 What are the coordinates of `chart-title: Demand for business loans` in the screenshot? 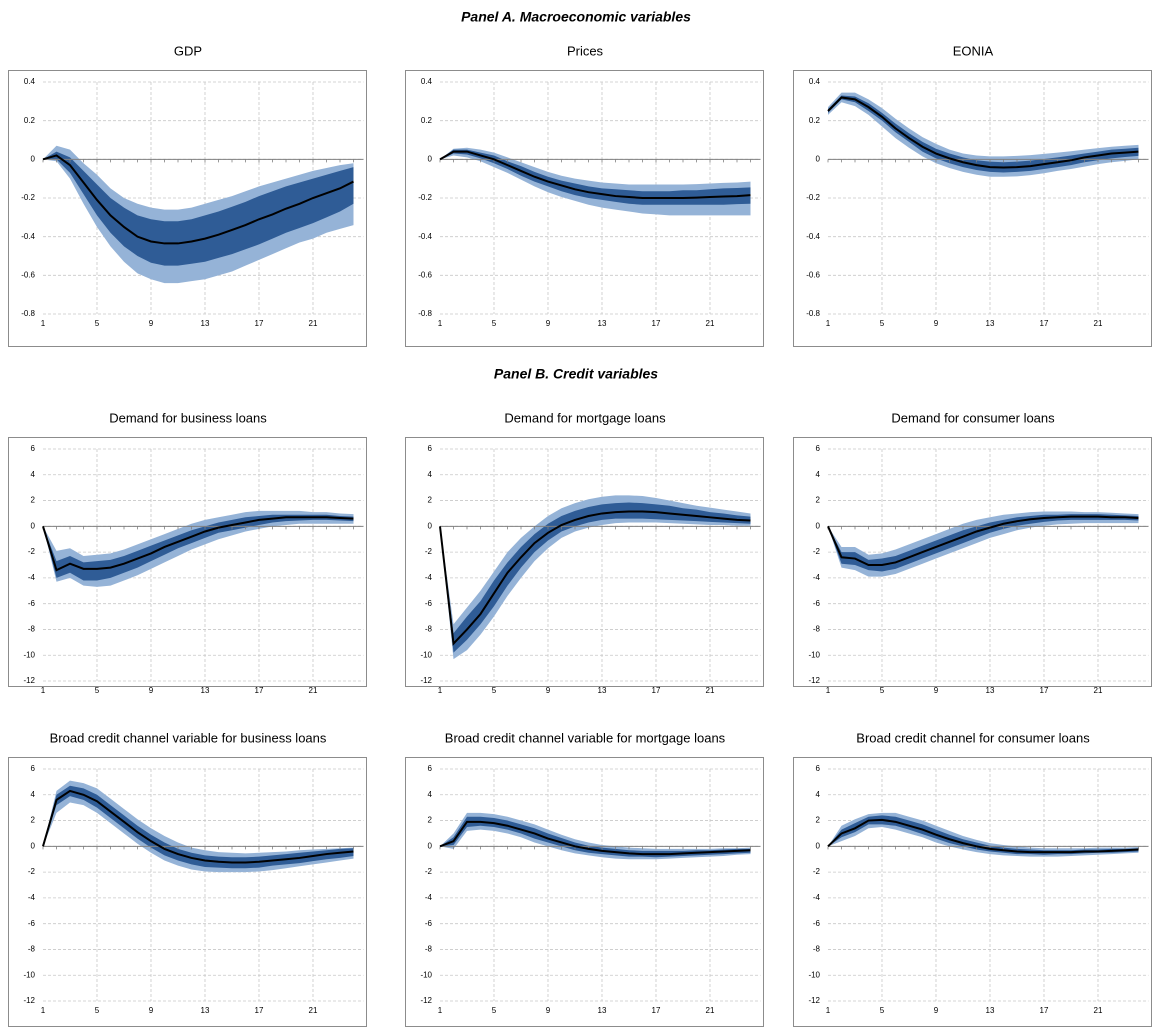 It's located at (188, 417).